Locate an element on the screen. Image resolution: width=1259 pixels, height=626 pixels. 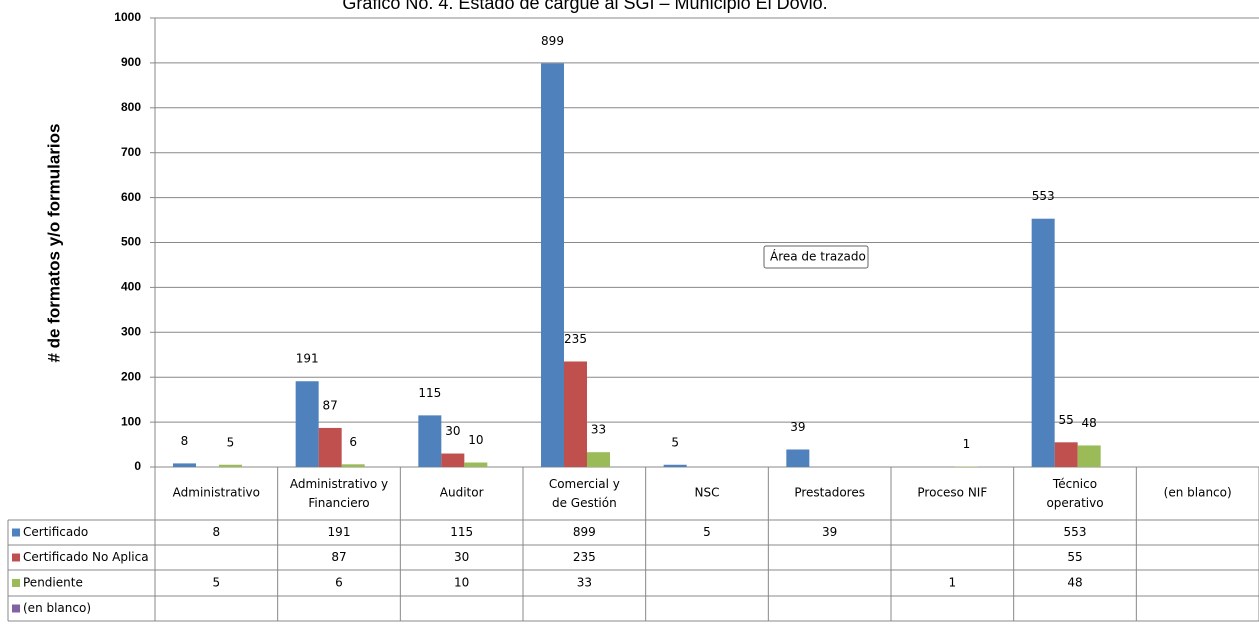
table-cell: 553 is located at coordinates (1075, 532).